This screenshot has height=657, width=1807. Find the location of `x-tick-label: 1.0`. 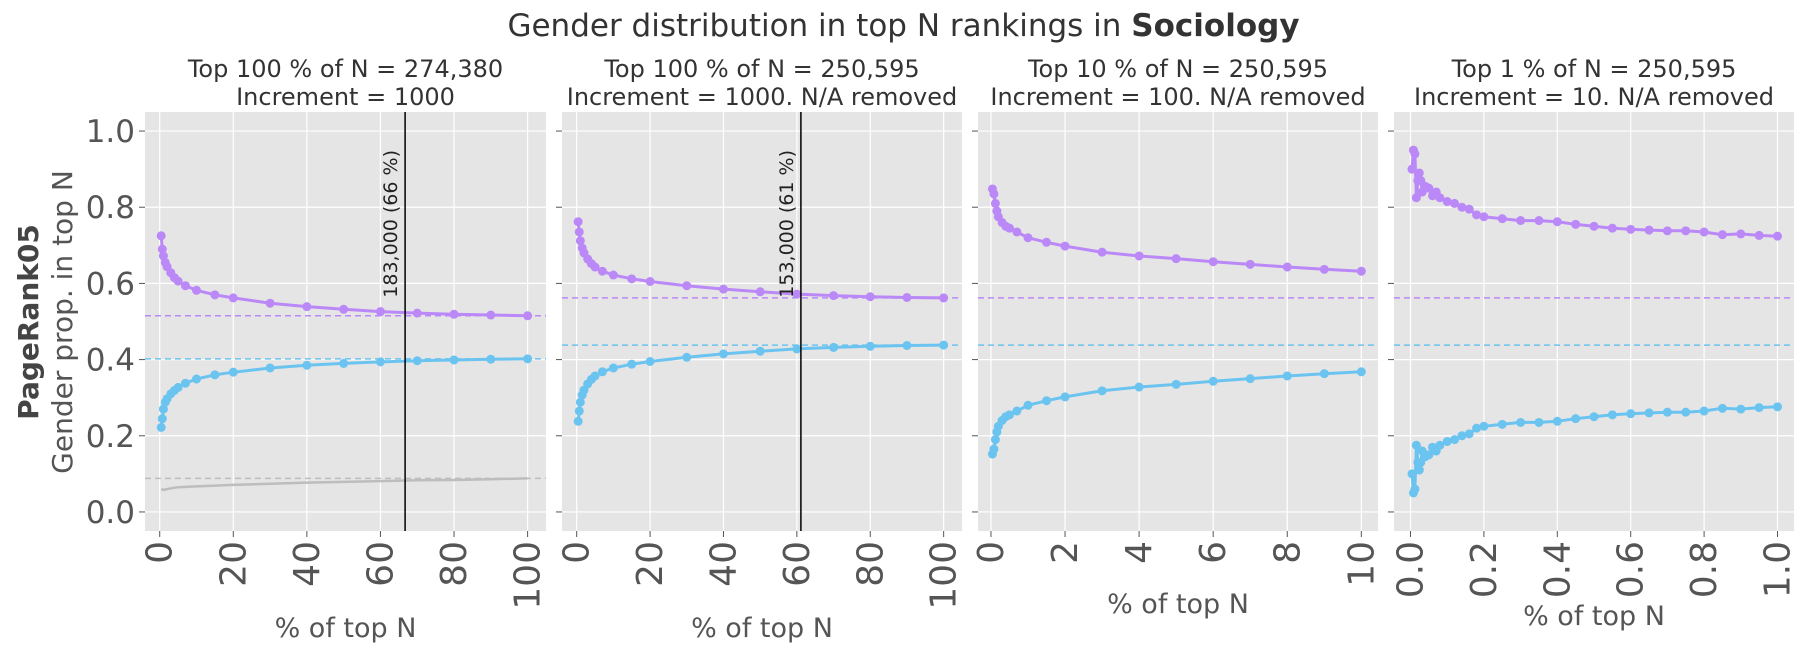

x-tick-label: 1.0 is located at coordinates (1777, 569).